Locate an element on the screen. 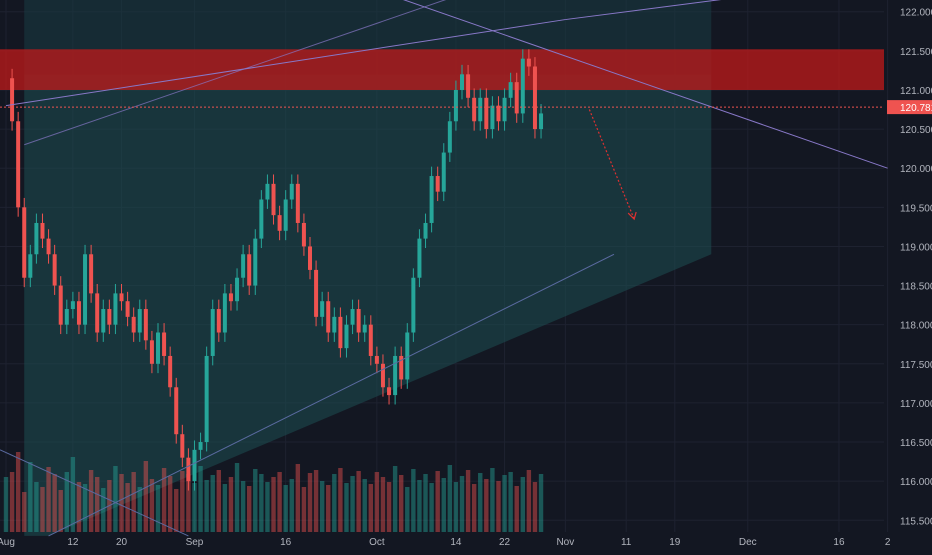  y-axis-tick-label: 118.000 is located at coordinates (916, 326).